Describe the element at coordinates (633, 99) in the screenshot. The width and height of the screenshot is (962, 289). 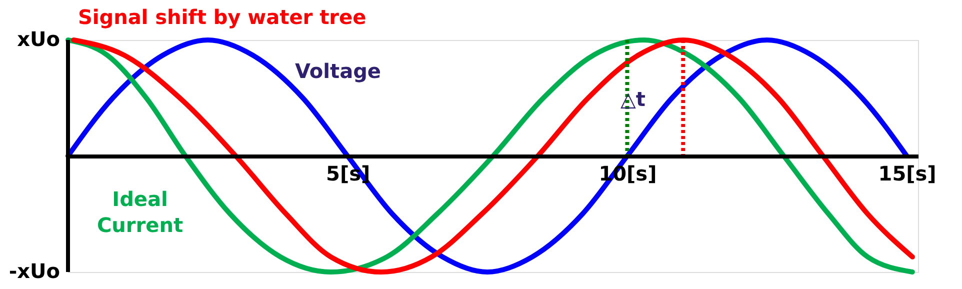
I see `annotation: △t` at that location.